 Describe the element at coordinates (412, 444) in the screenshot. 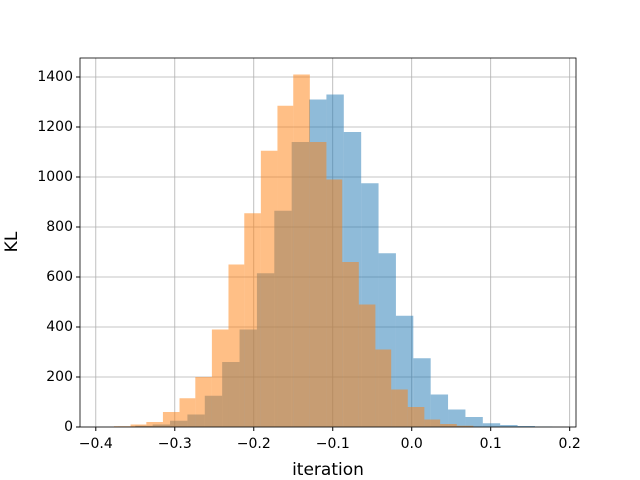

I see `x-tick-label: 0.0` at that location.